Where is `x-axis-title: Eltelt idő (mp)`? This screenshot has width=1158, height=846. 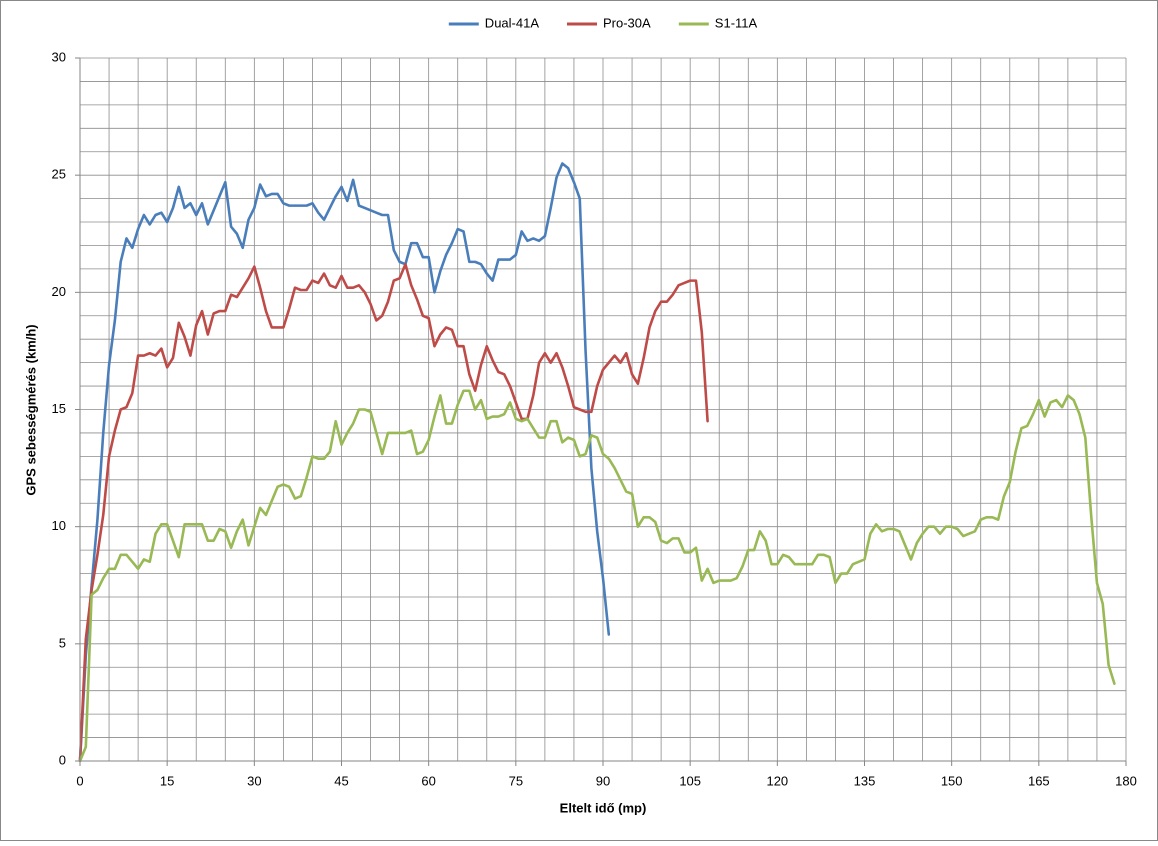 x-axis-title: Eltelt idő (mp) is located at coordinates (603, 807).